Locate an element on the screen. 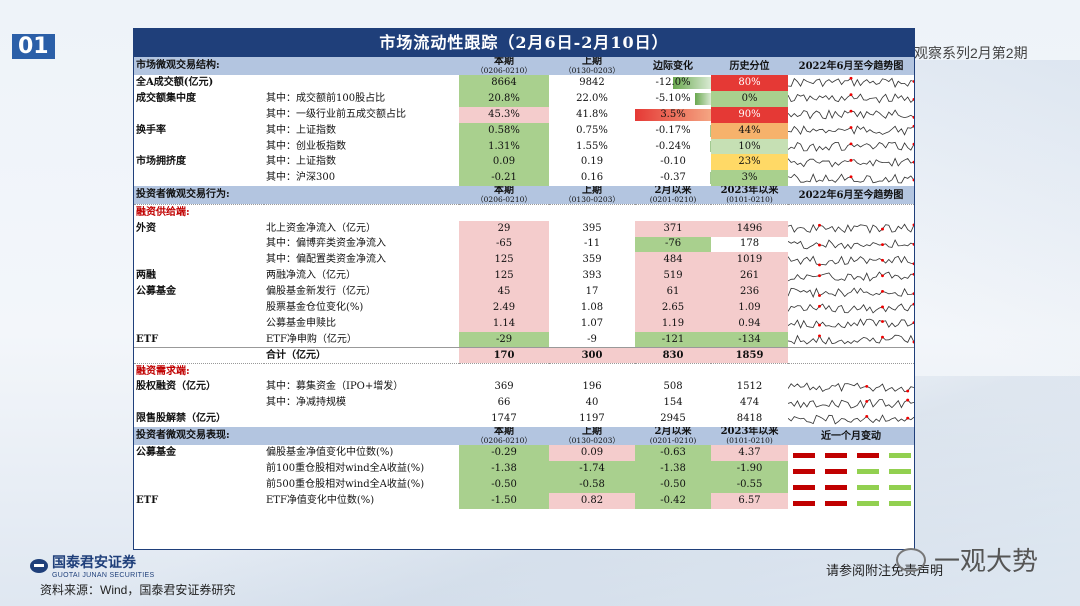 This screenshot has height=606, width=1080. value-cell: -9 is located at coordinates (592, 339).